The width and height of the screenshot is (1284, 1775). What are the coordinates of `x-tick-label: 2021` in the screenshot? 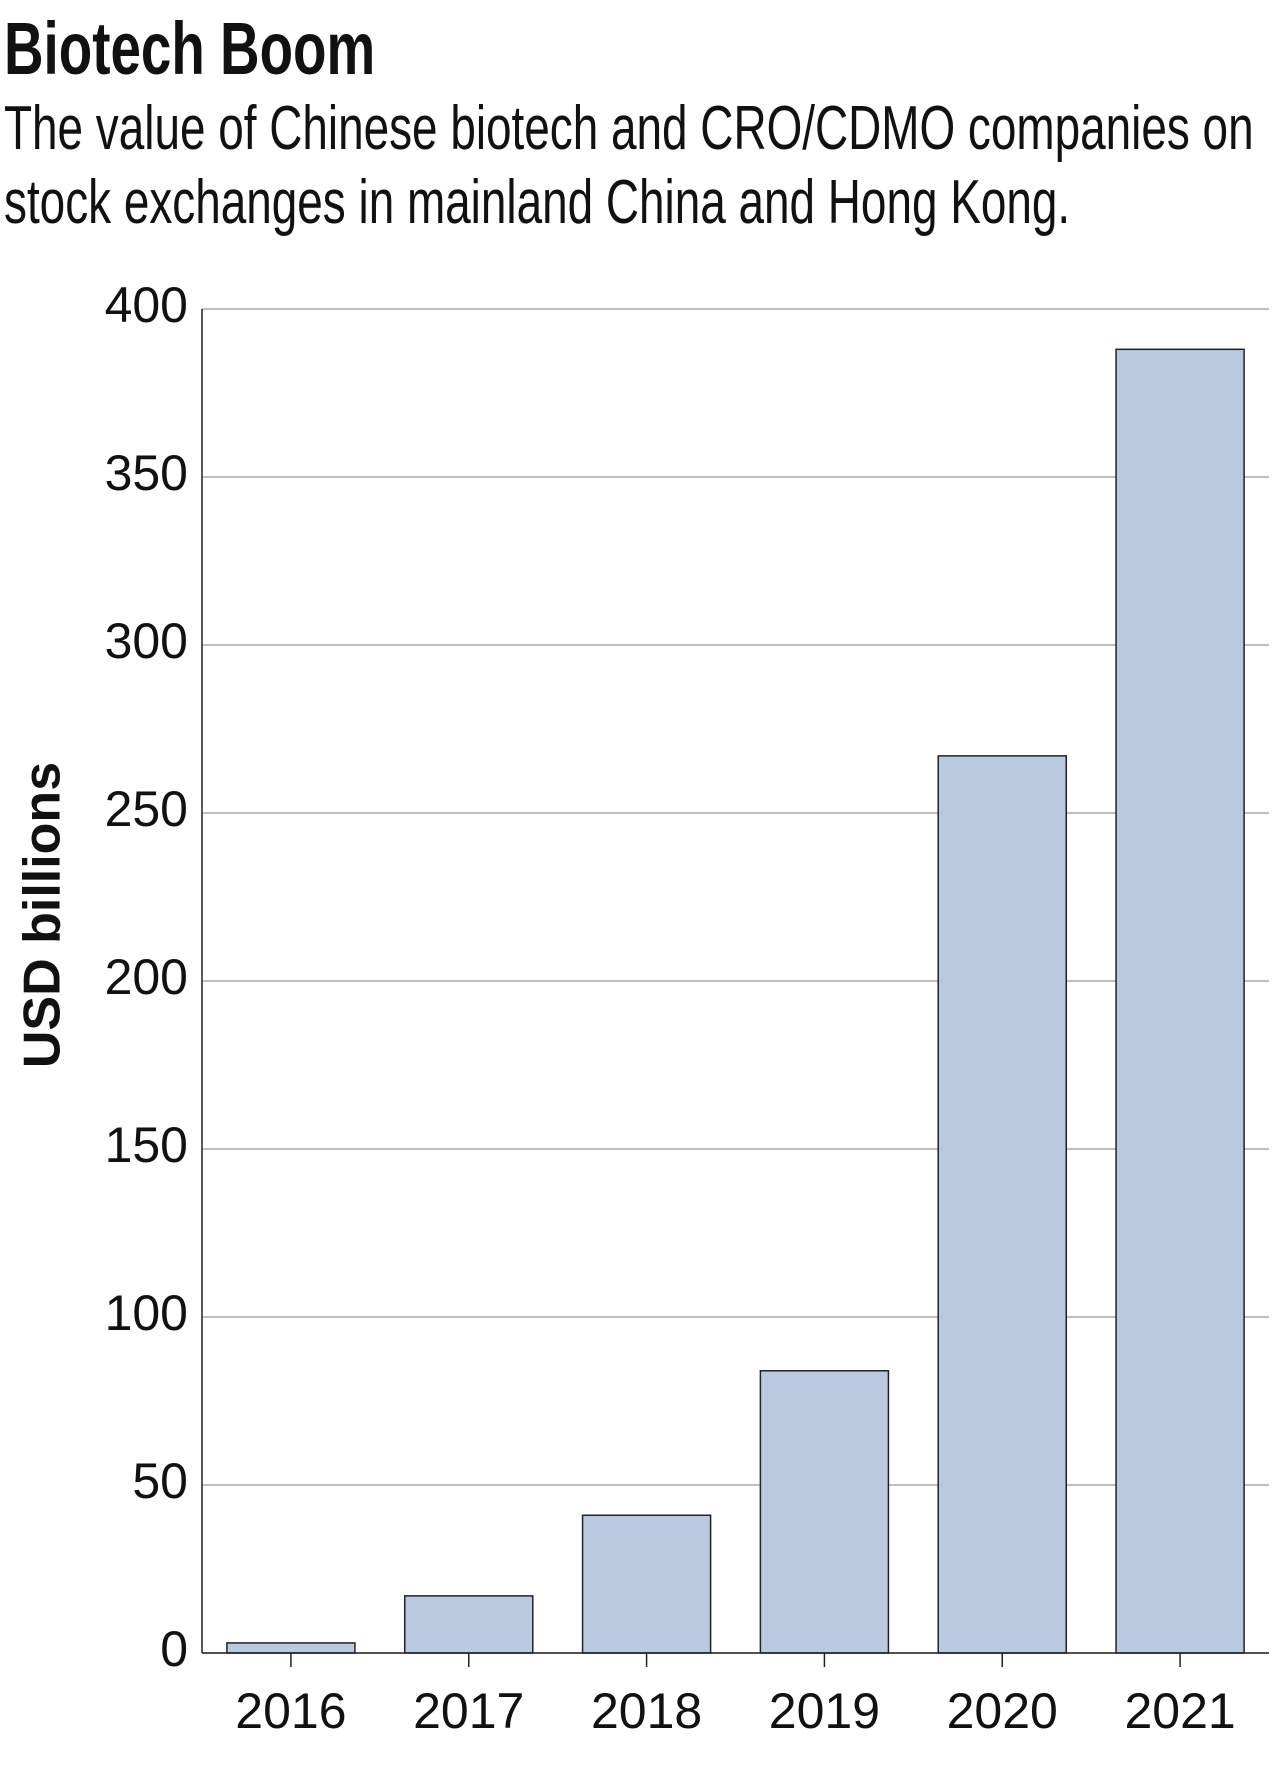 It's located at (1179, 1711).